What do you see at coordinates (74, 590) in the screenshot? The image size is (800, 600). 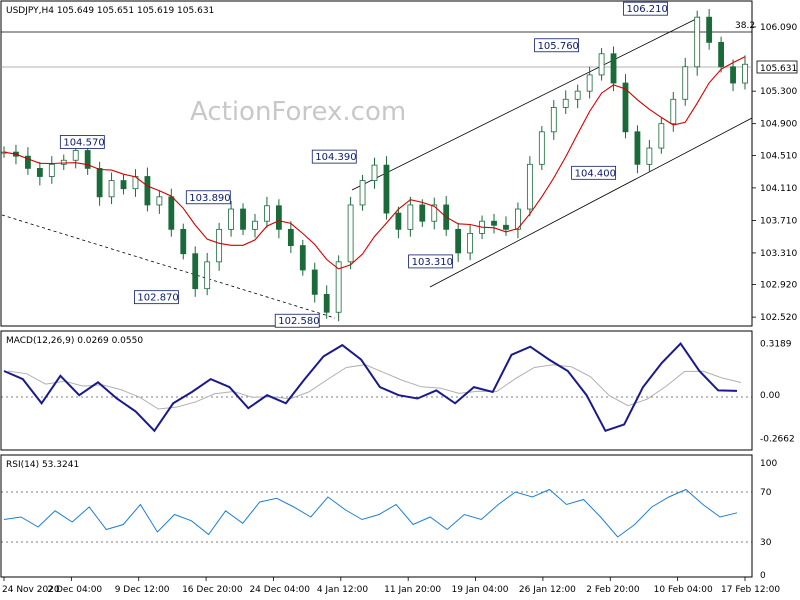 I see `x-tick-label: 2 Dec 04:00` at bounding box center [74, 590].